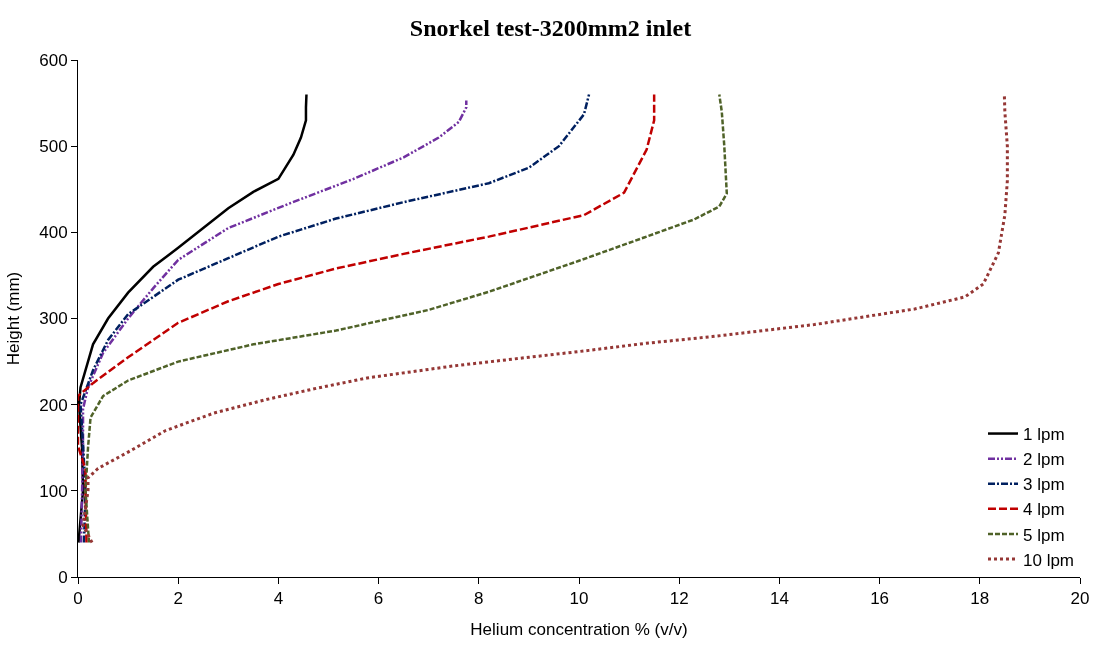 Image resolution: width=1101 pixels, height=647 pixels. I want to click on x-tick-label: 12, so click(679, 599).